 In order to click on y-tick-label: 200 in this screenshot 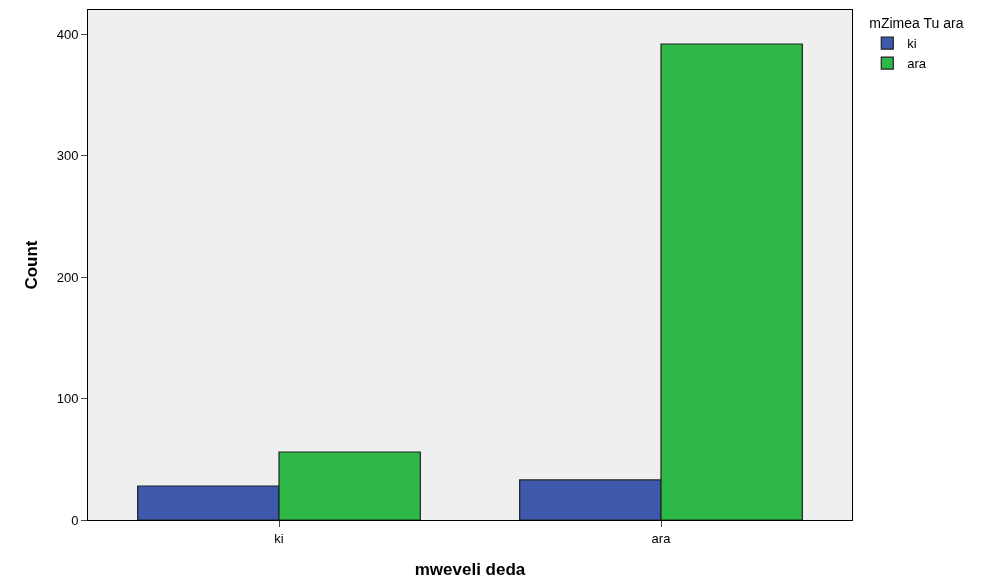, I will do `click(67, 277)`.